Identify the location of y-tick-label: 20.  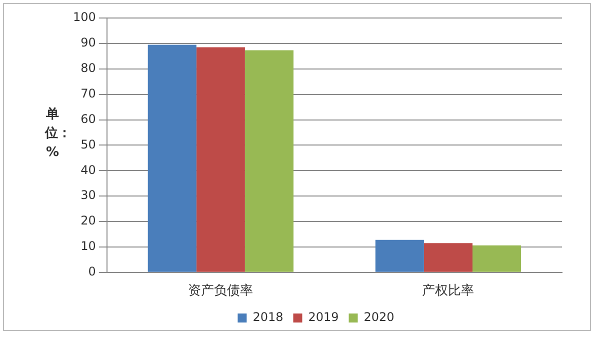
(88, 221).